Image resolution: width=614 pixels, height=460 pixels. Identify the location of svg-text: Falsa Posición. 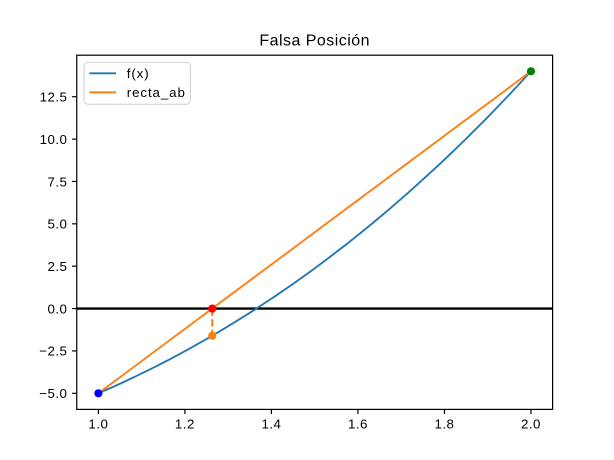
(314, 41).